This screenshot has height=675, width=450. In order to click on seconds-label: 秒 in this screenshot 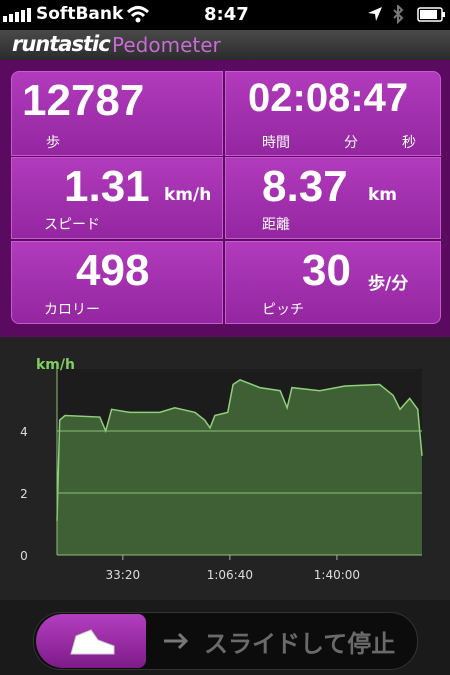, I will do `click(409, 143)`.